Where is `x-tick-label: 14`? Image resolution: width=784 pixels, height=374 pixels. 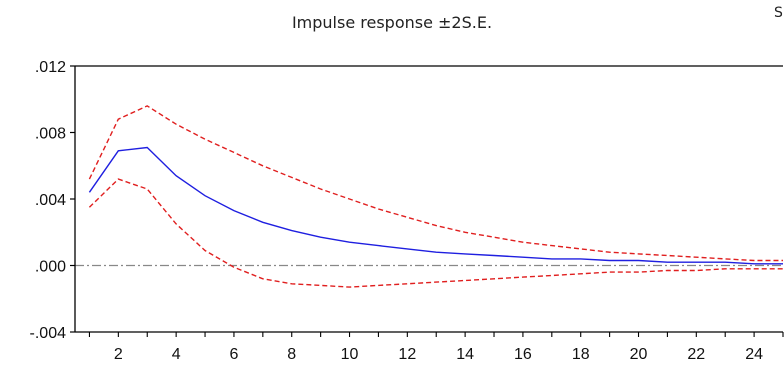 x-tick-label: 14 is located at coordinates (465, 354).